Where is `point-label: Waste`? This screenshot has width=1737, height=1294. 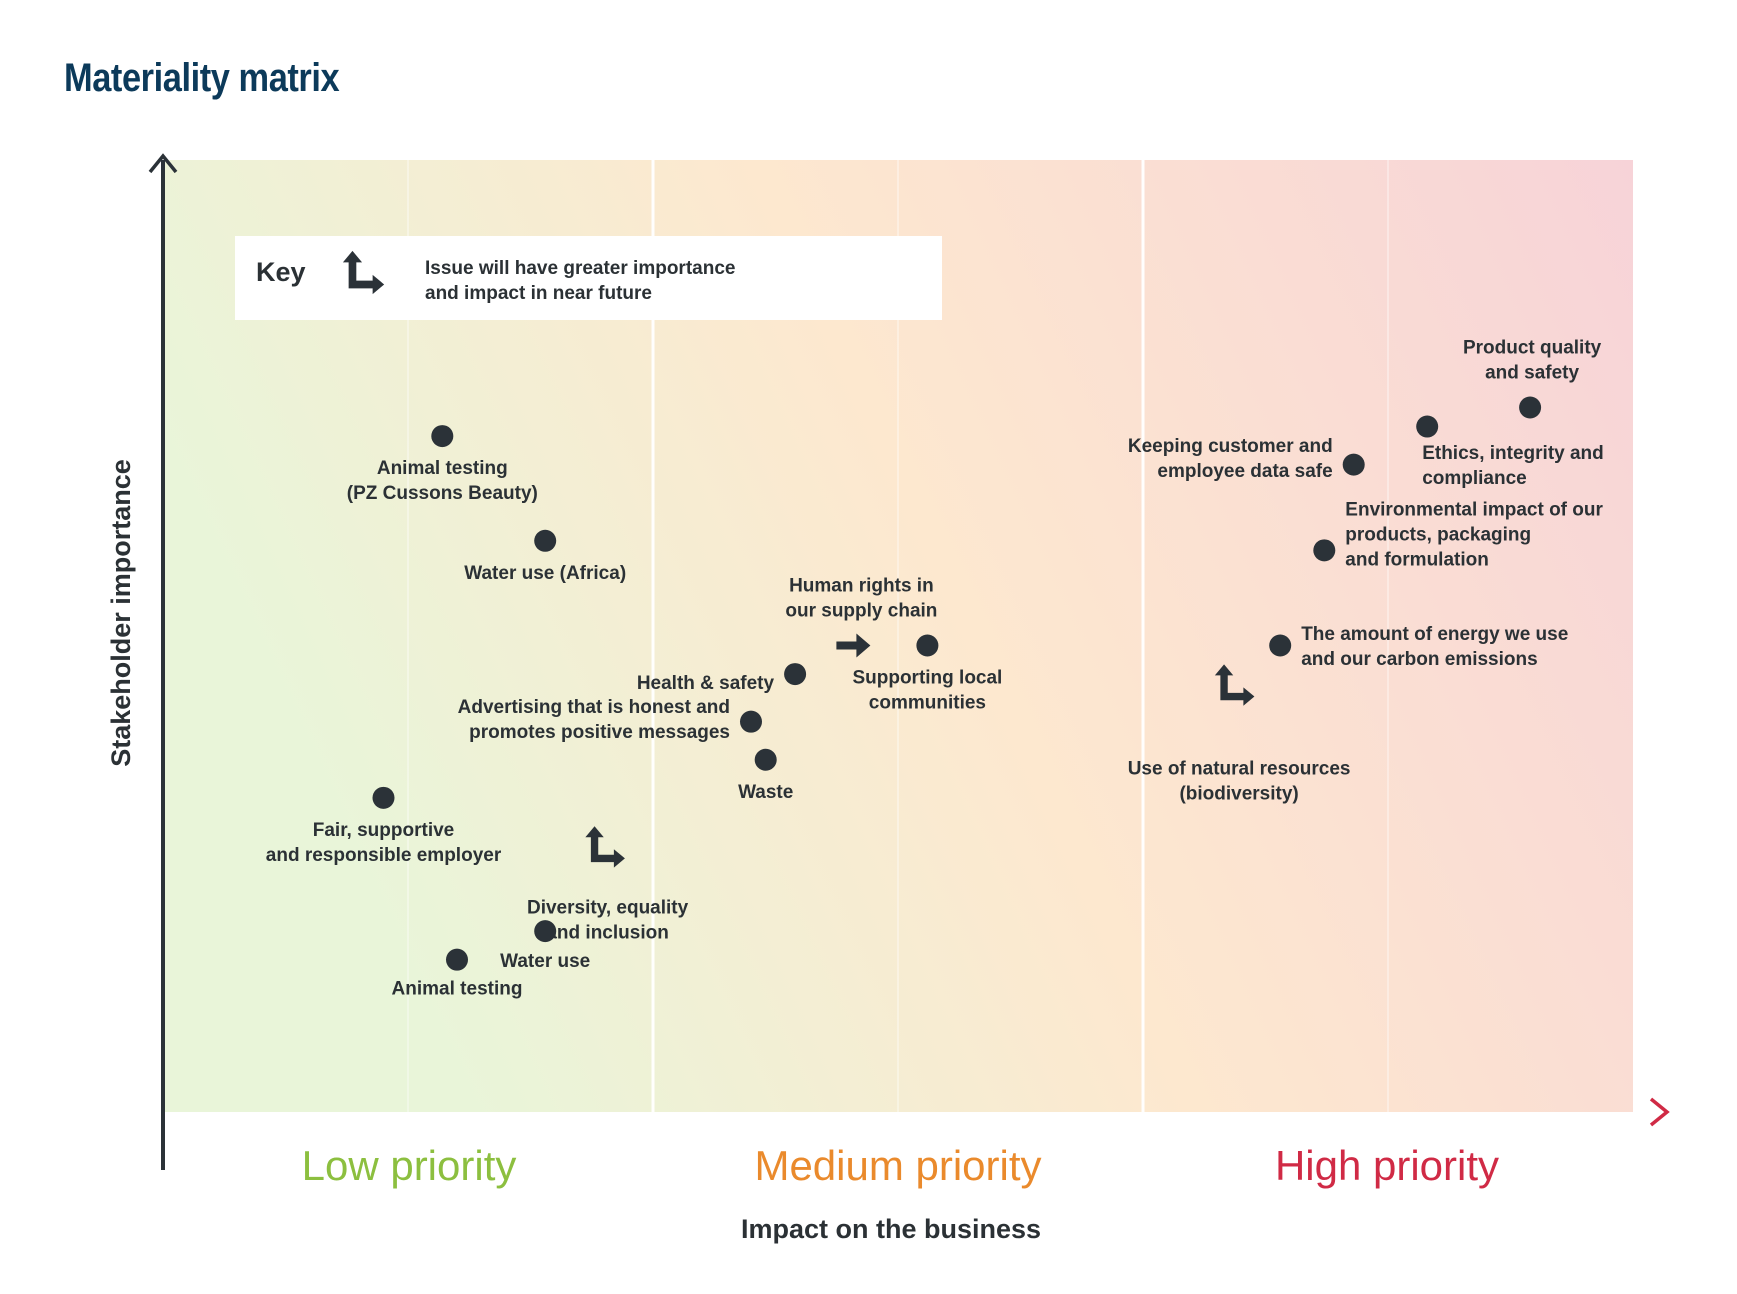
point-label: Waste is located at coordinates (765, 792).